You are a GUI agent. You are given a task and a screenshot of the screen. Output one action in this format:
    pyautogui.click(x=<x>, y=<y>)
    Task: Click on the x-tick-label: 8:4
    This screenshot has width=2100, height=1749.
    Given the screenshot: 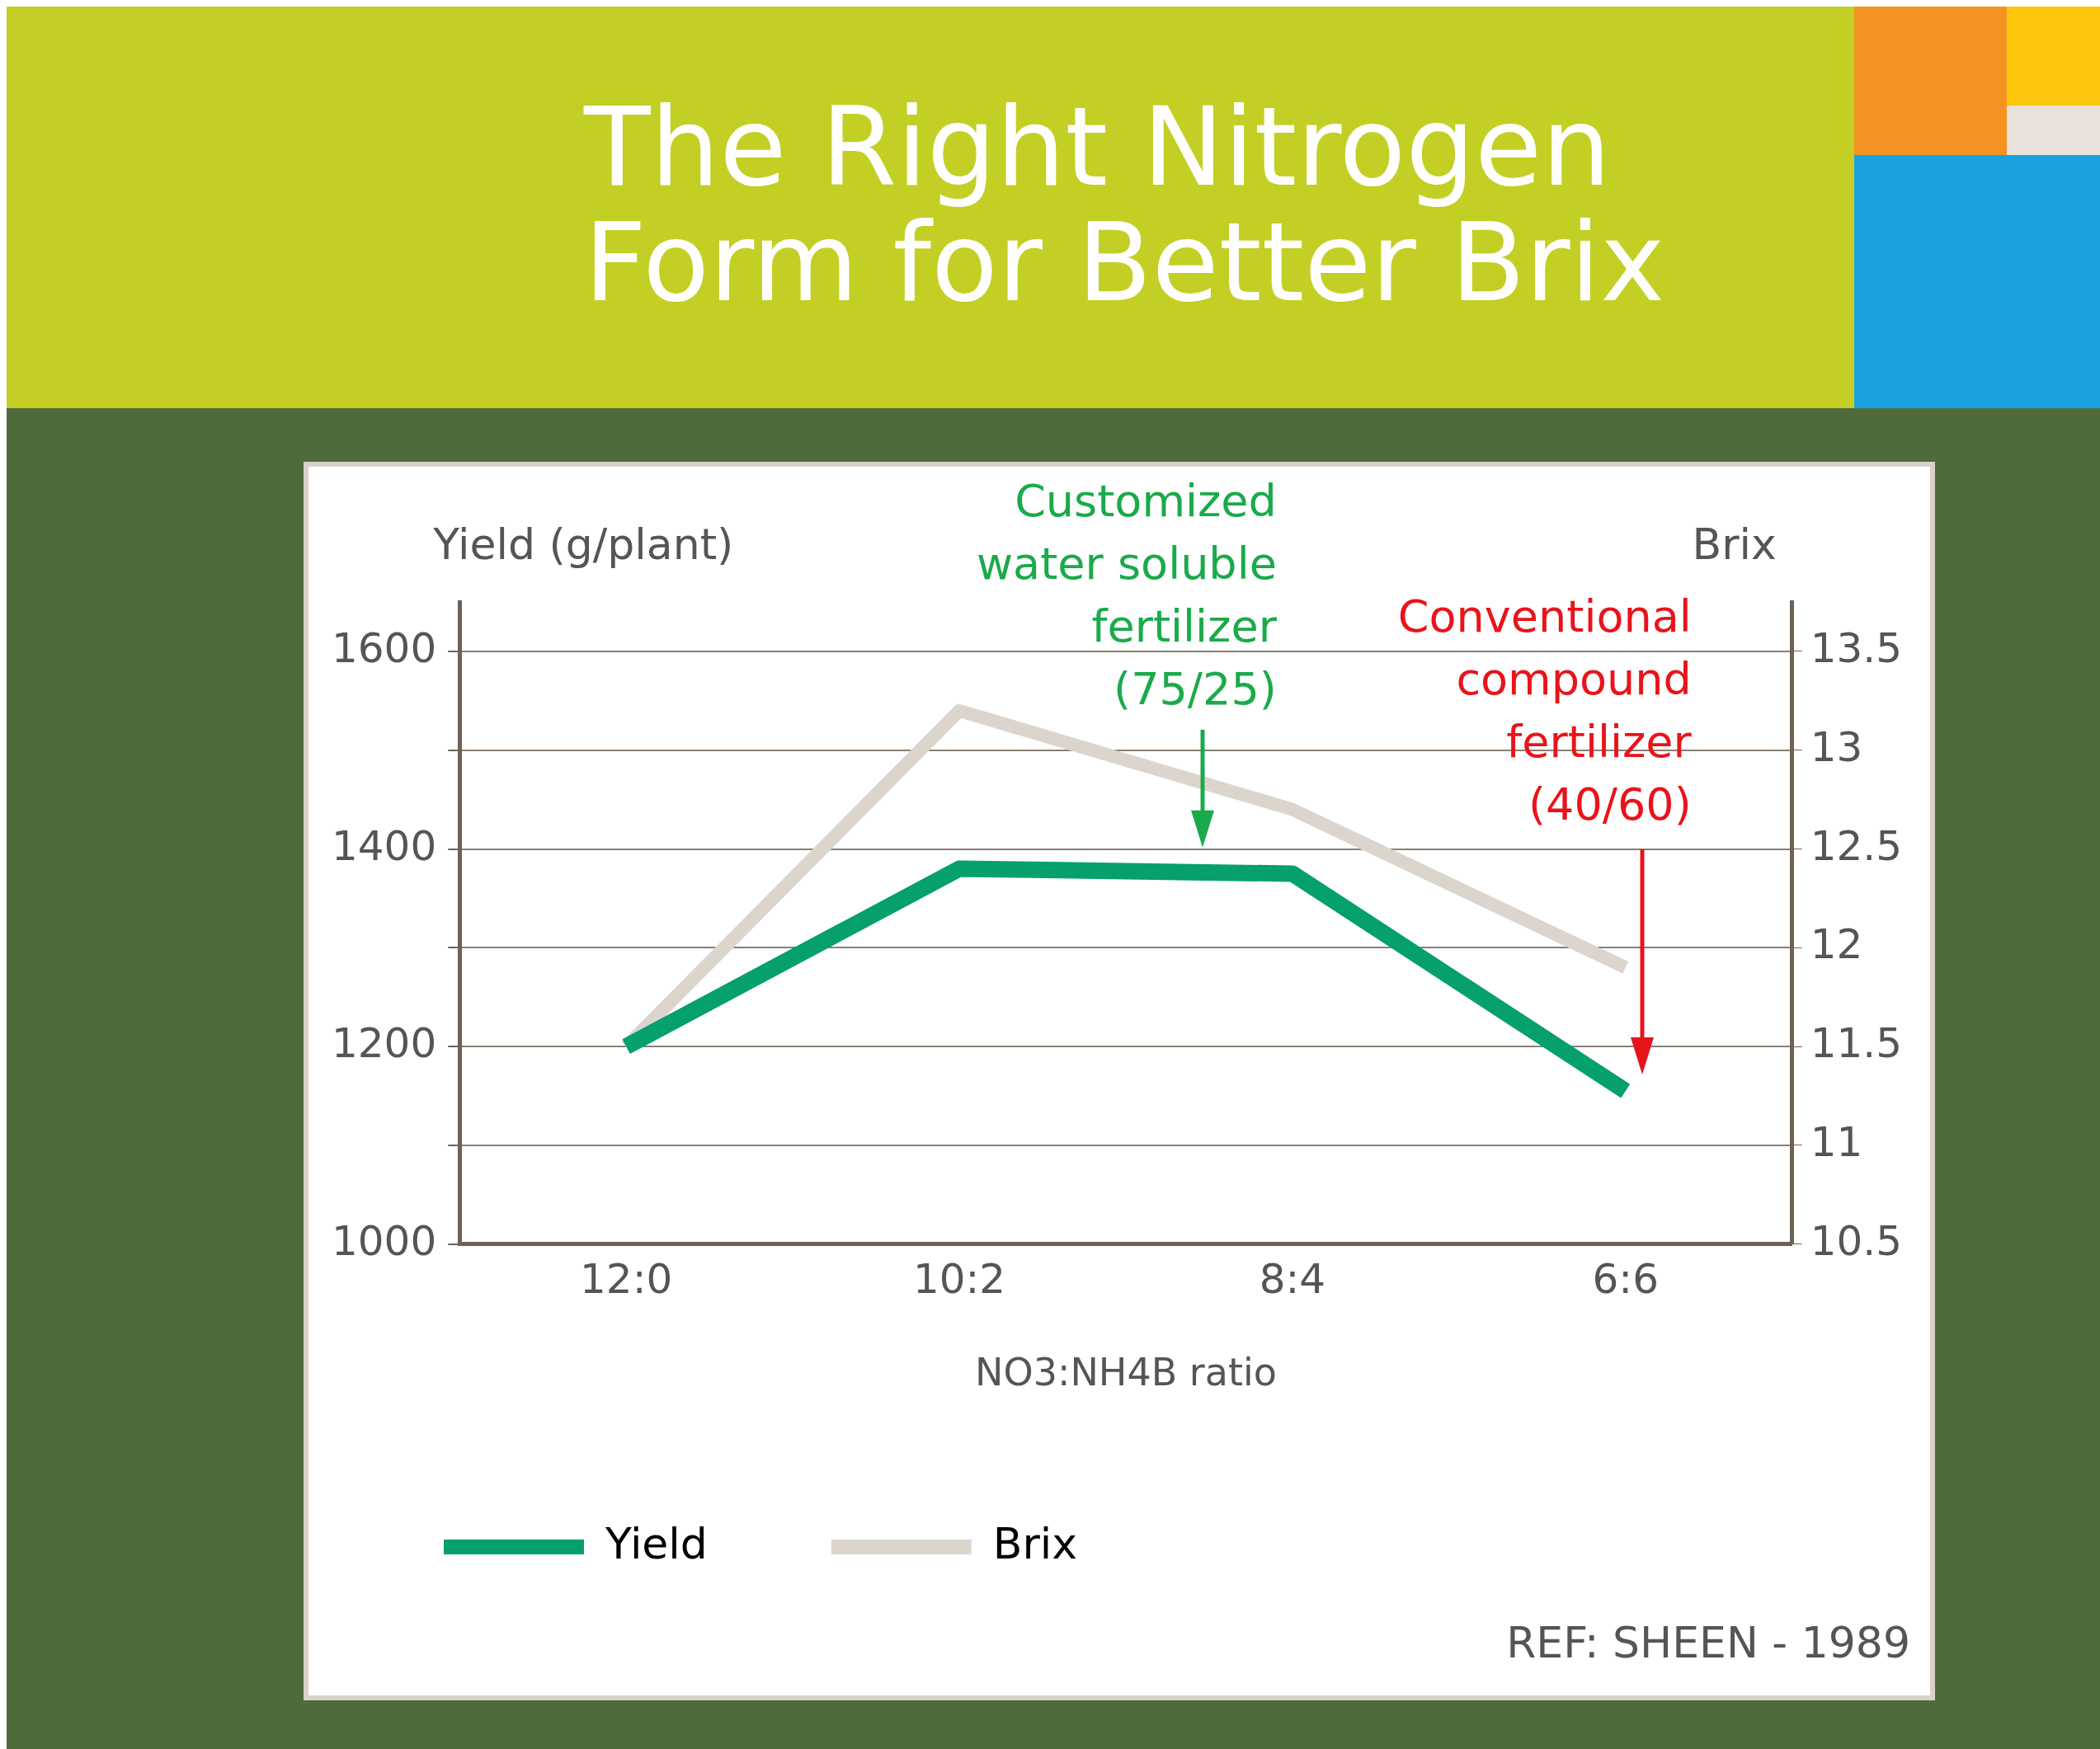 What is the action you would take?
    pyautogui.click(x=1292, y=1278)
    